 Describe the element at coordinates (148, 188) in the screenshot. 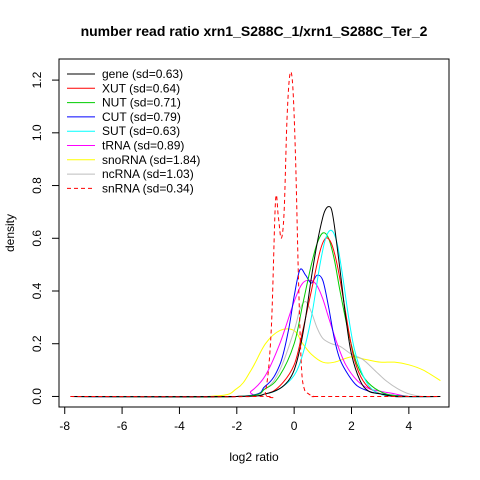

I see `legend-label: snRNA (sd=0.34)` at that location.